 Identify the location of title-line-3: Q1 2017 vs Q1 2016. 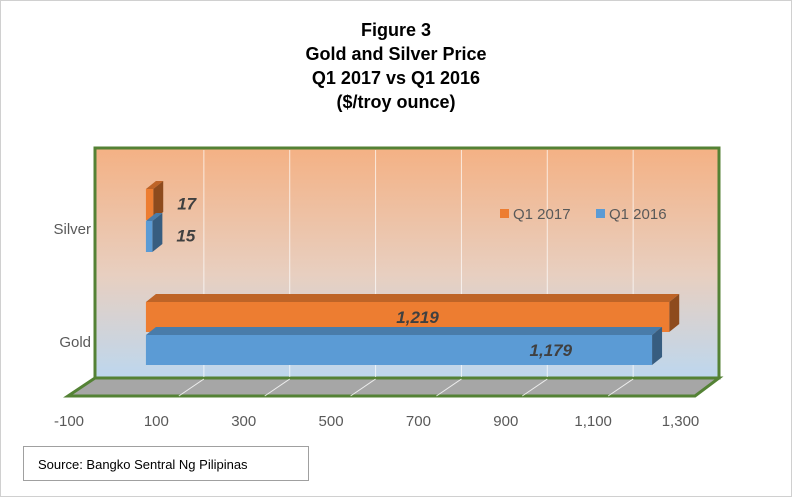
(396, 78).